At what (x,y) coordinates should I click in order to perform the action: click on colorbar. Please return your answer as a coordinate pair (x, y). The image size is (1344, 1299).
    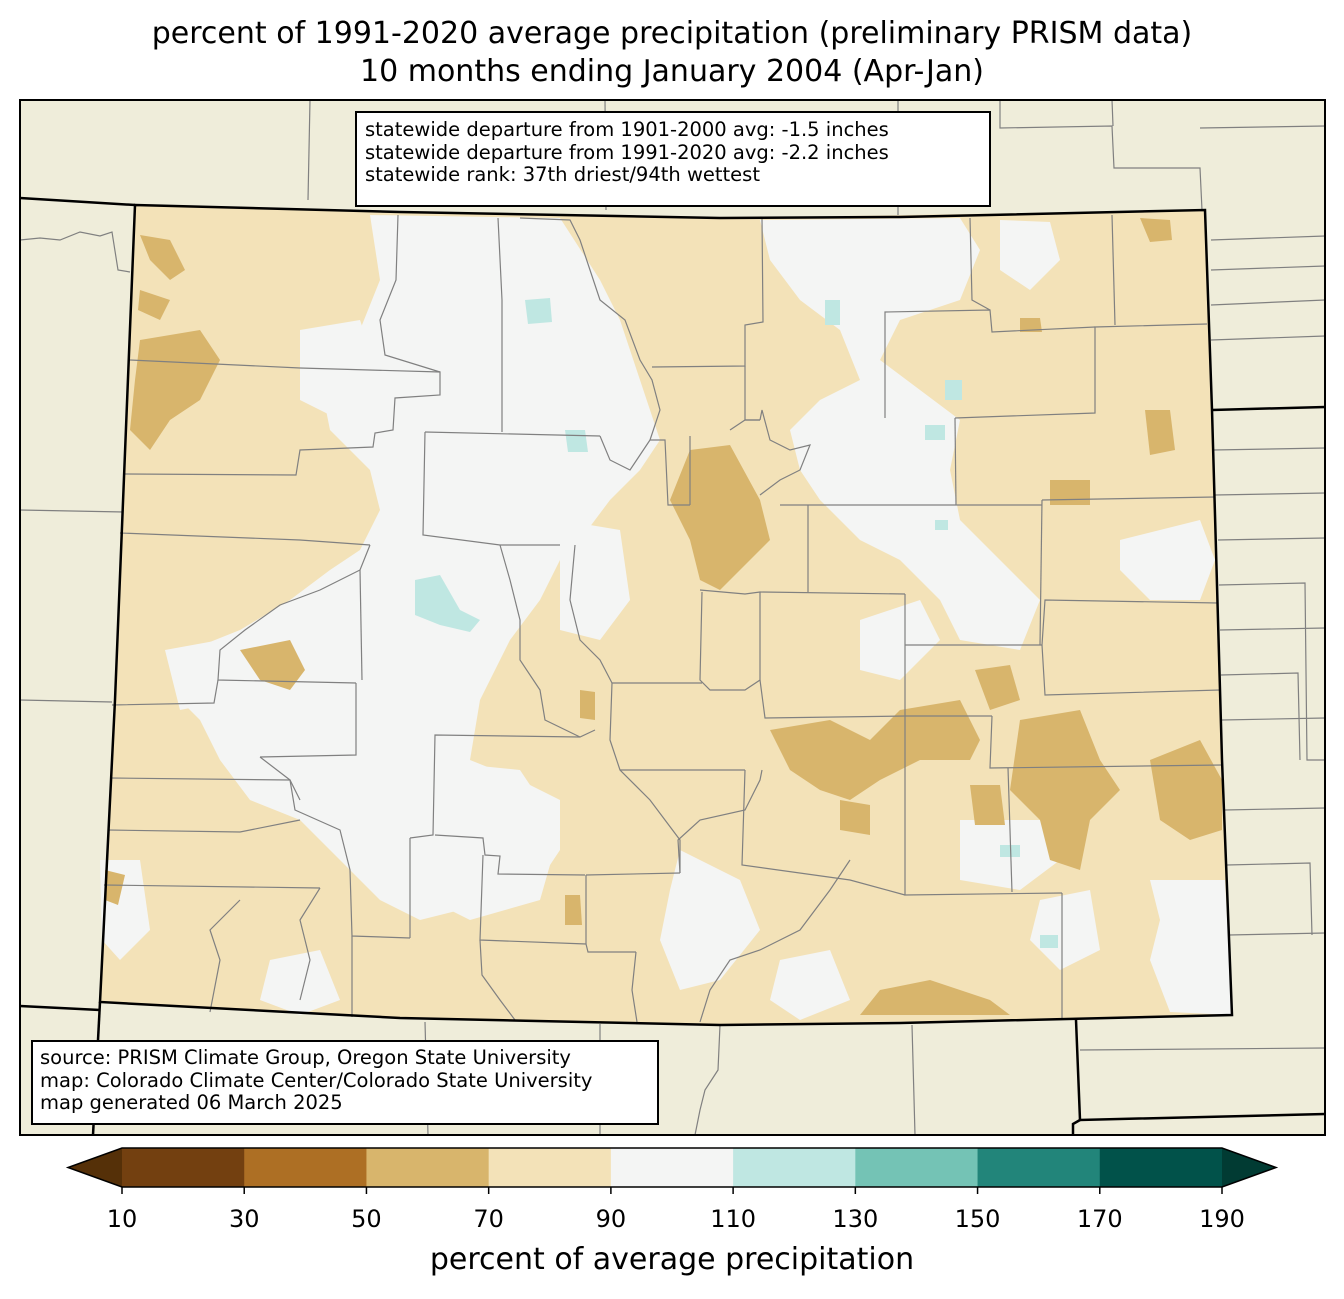
    Looking at the image, I should click on (672, 1170).